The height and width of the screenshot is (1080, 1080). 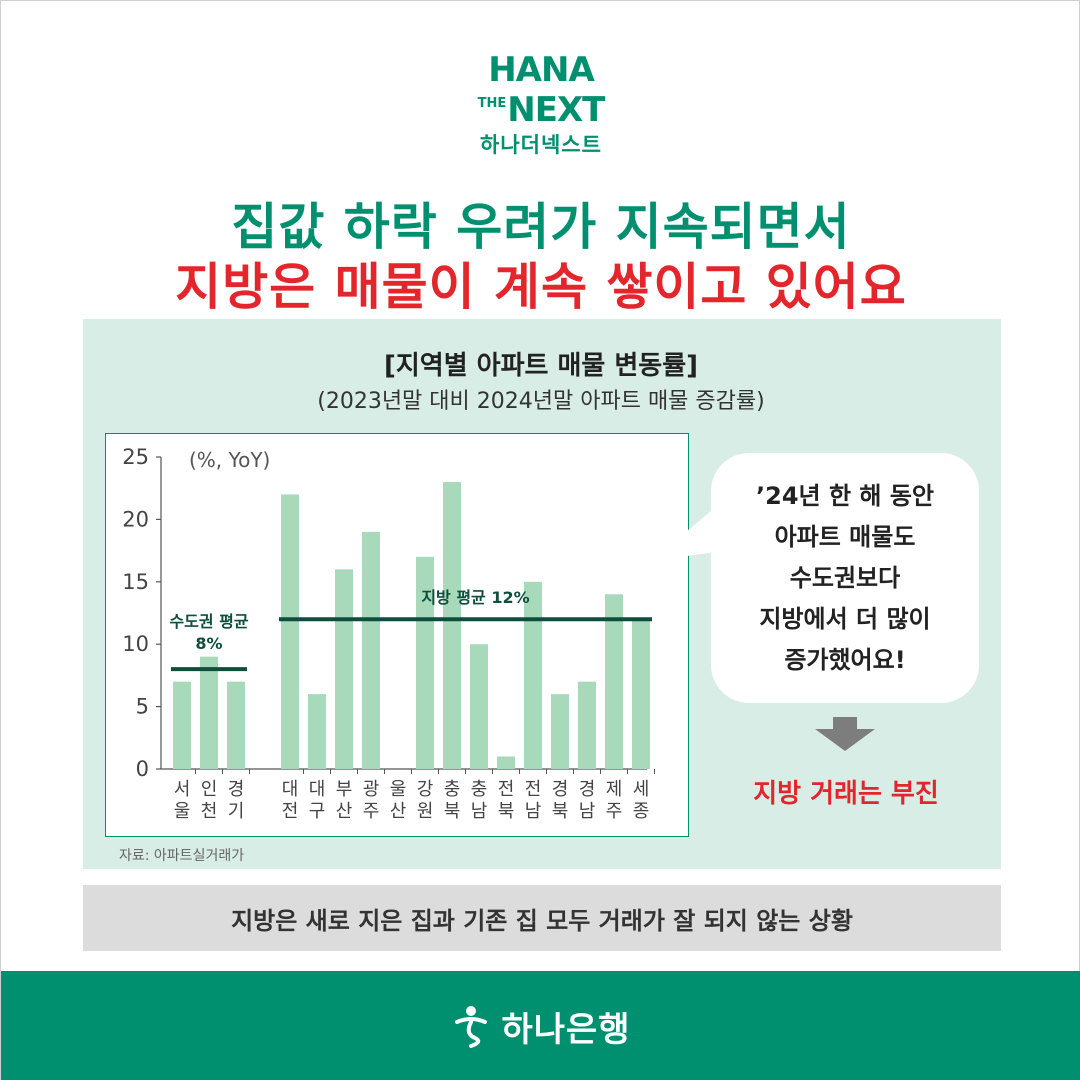 I want to click on x-tick-label: 인, so click(x=209, y=789).